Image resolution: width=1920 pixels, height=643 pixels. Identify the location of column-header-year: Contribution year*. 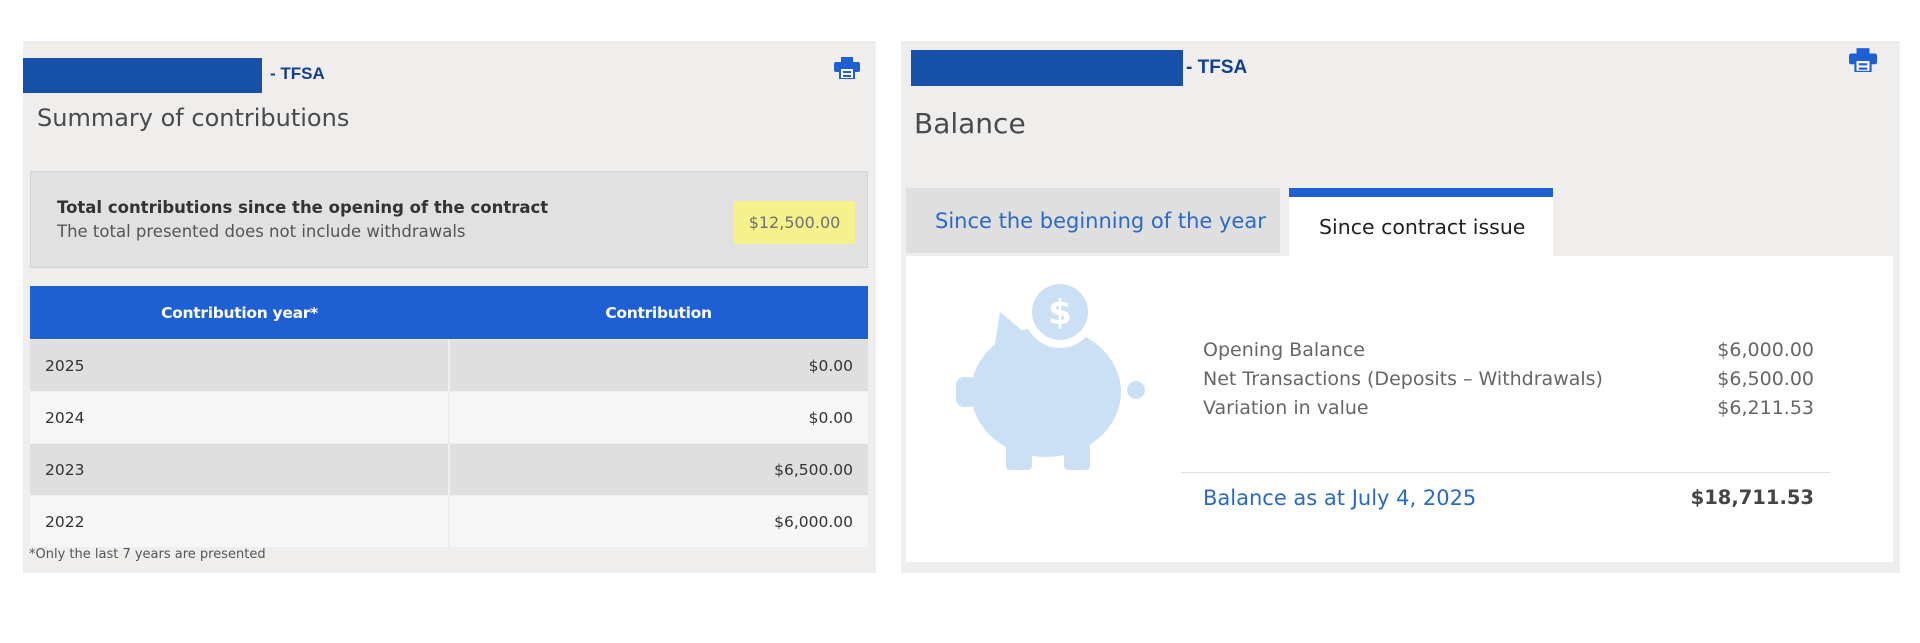
(239, 313).